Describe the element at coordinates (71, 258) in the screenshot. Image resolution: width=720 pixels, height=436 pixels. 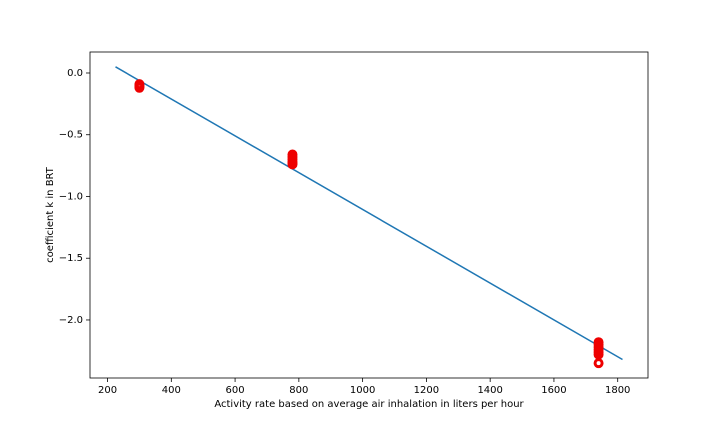
I see `y-tick-label: −1.5` at that location.